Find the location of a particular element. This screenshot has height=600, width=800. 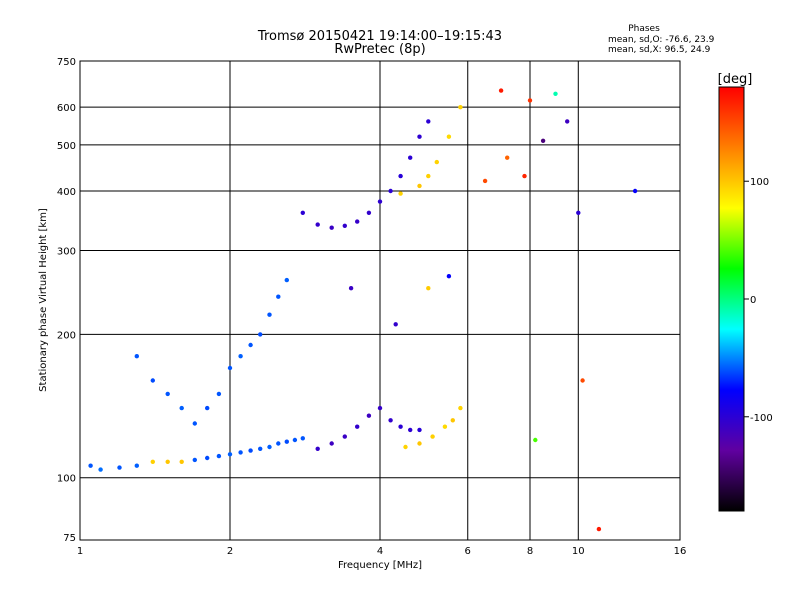

x-tick-label: 2 is located at coordinates (230, 551).